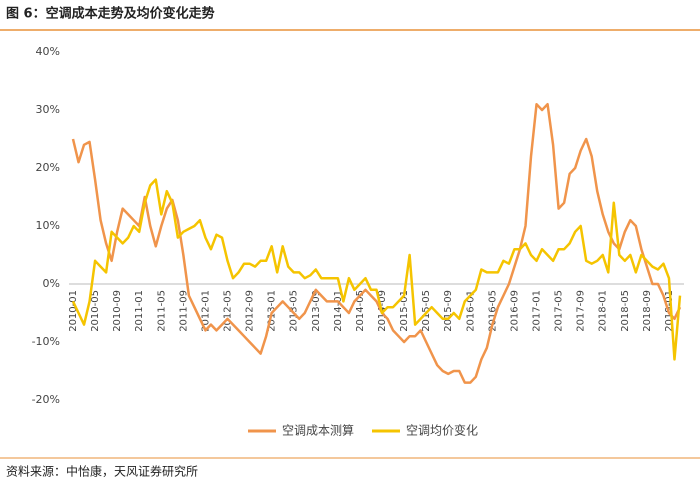  Describe the element at coordinates (161, 311) in the screenshot. I see `x-tick-label: 2011-05` at that location.